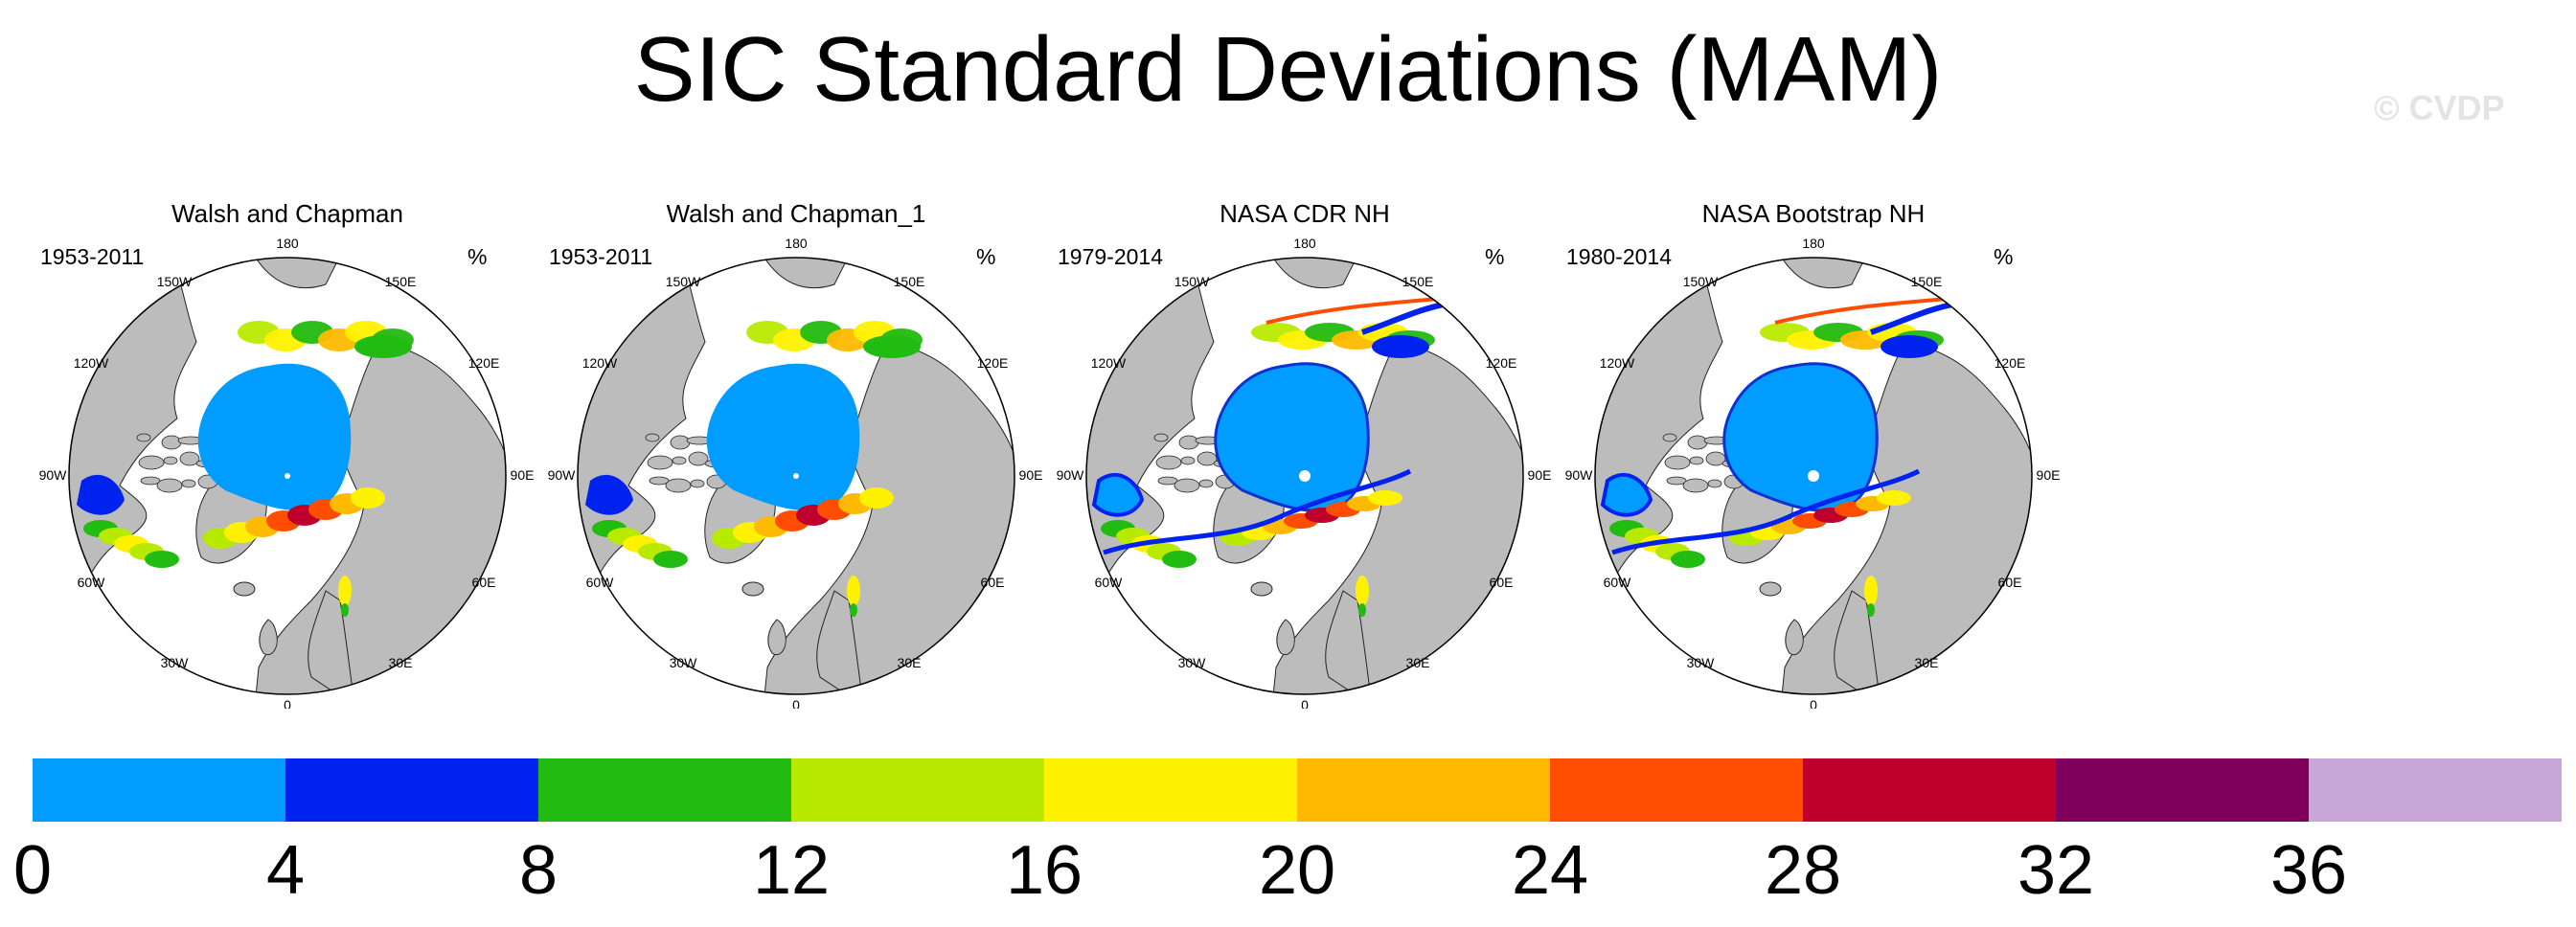 The height and width of the screenshot is (927, 2576). What do you see at coordinates (2440, 107) in the screenshot?
I see `watermark: © CVDP` at bounding box center [2440, 107].